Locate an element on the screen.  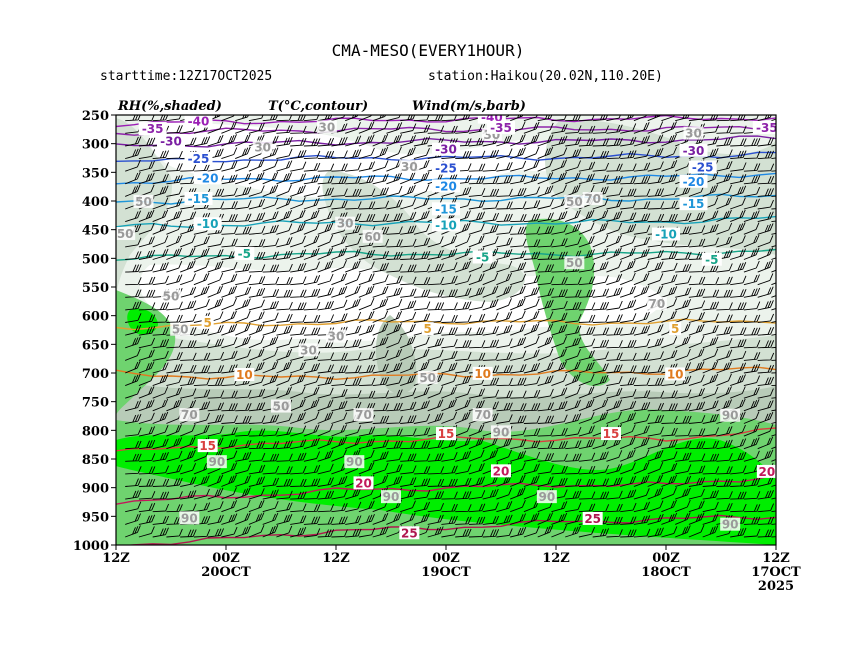
temperature-label: -10 is located at coordinates (208, 224).